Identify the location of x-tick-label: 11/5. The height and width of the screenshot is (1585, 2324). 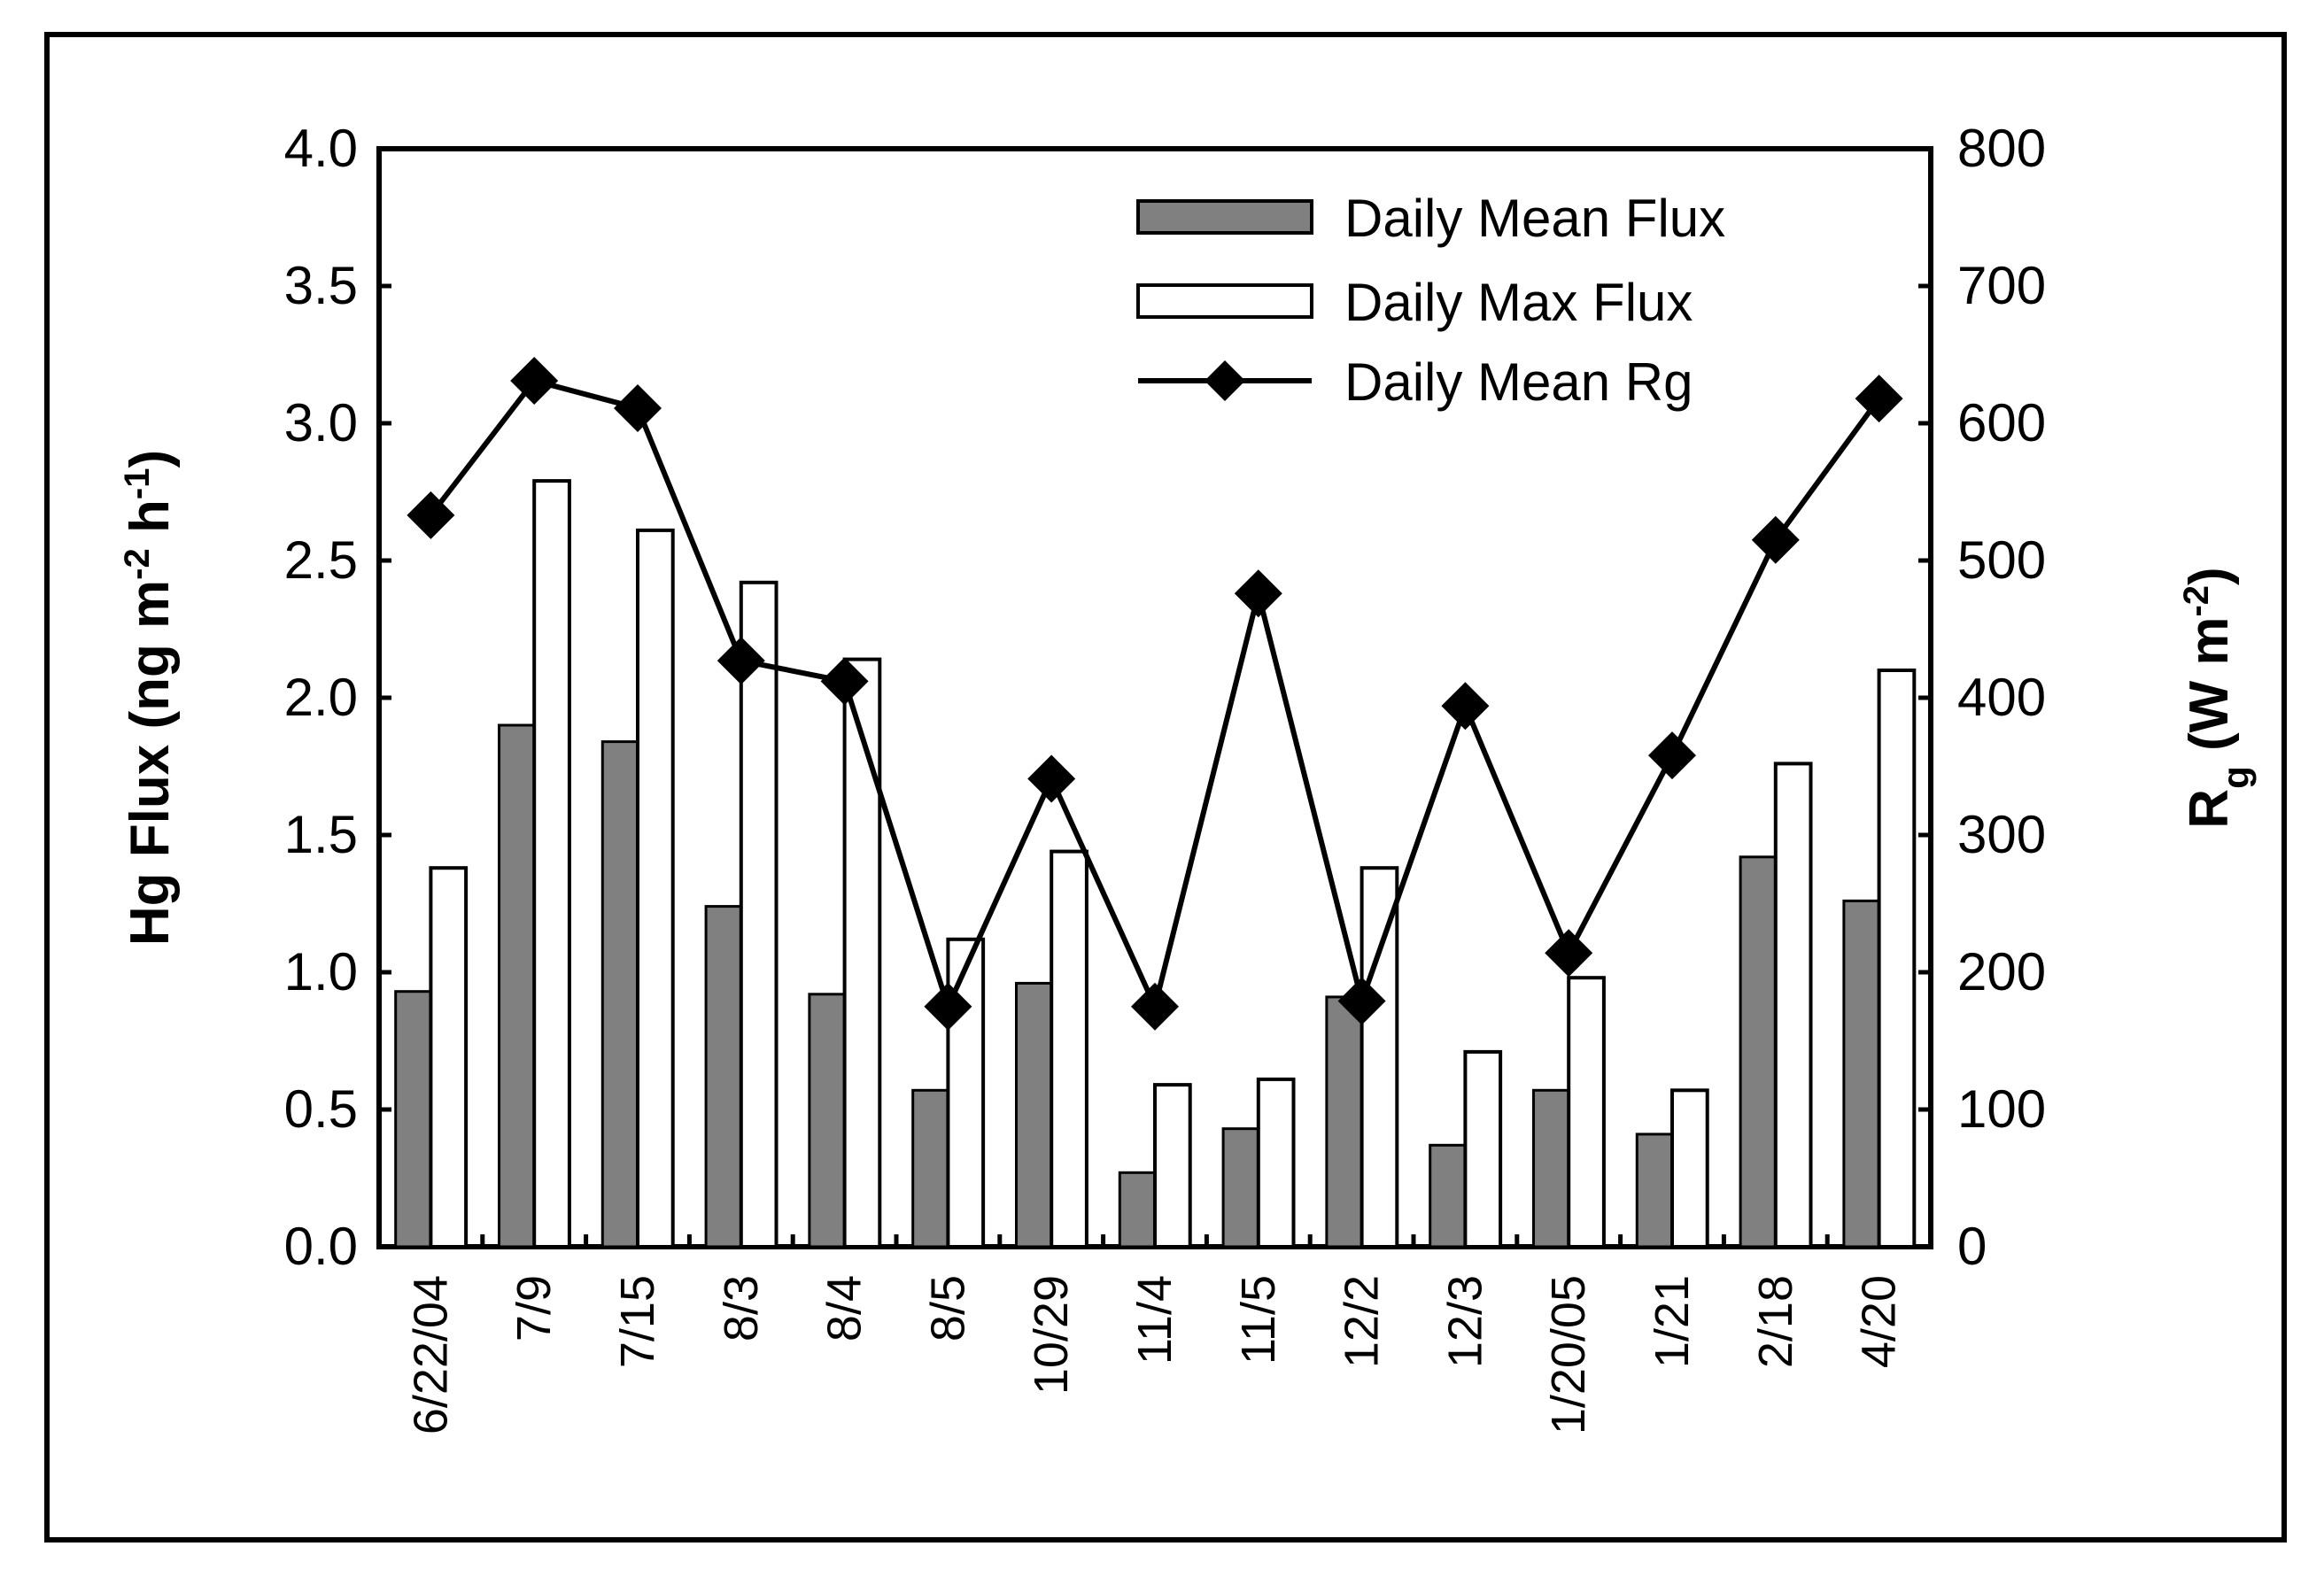
(1258, 1320).